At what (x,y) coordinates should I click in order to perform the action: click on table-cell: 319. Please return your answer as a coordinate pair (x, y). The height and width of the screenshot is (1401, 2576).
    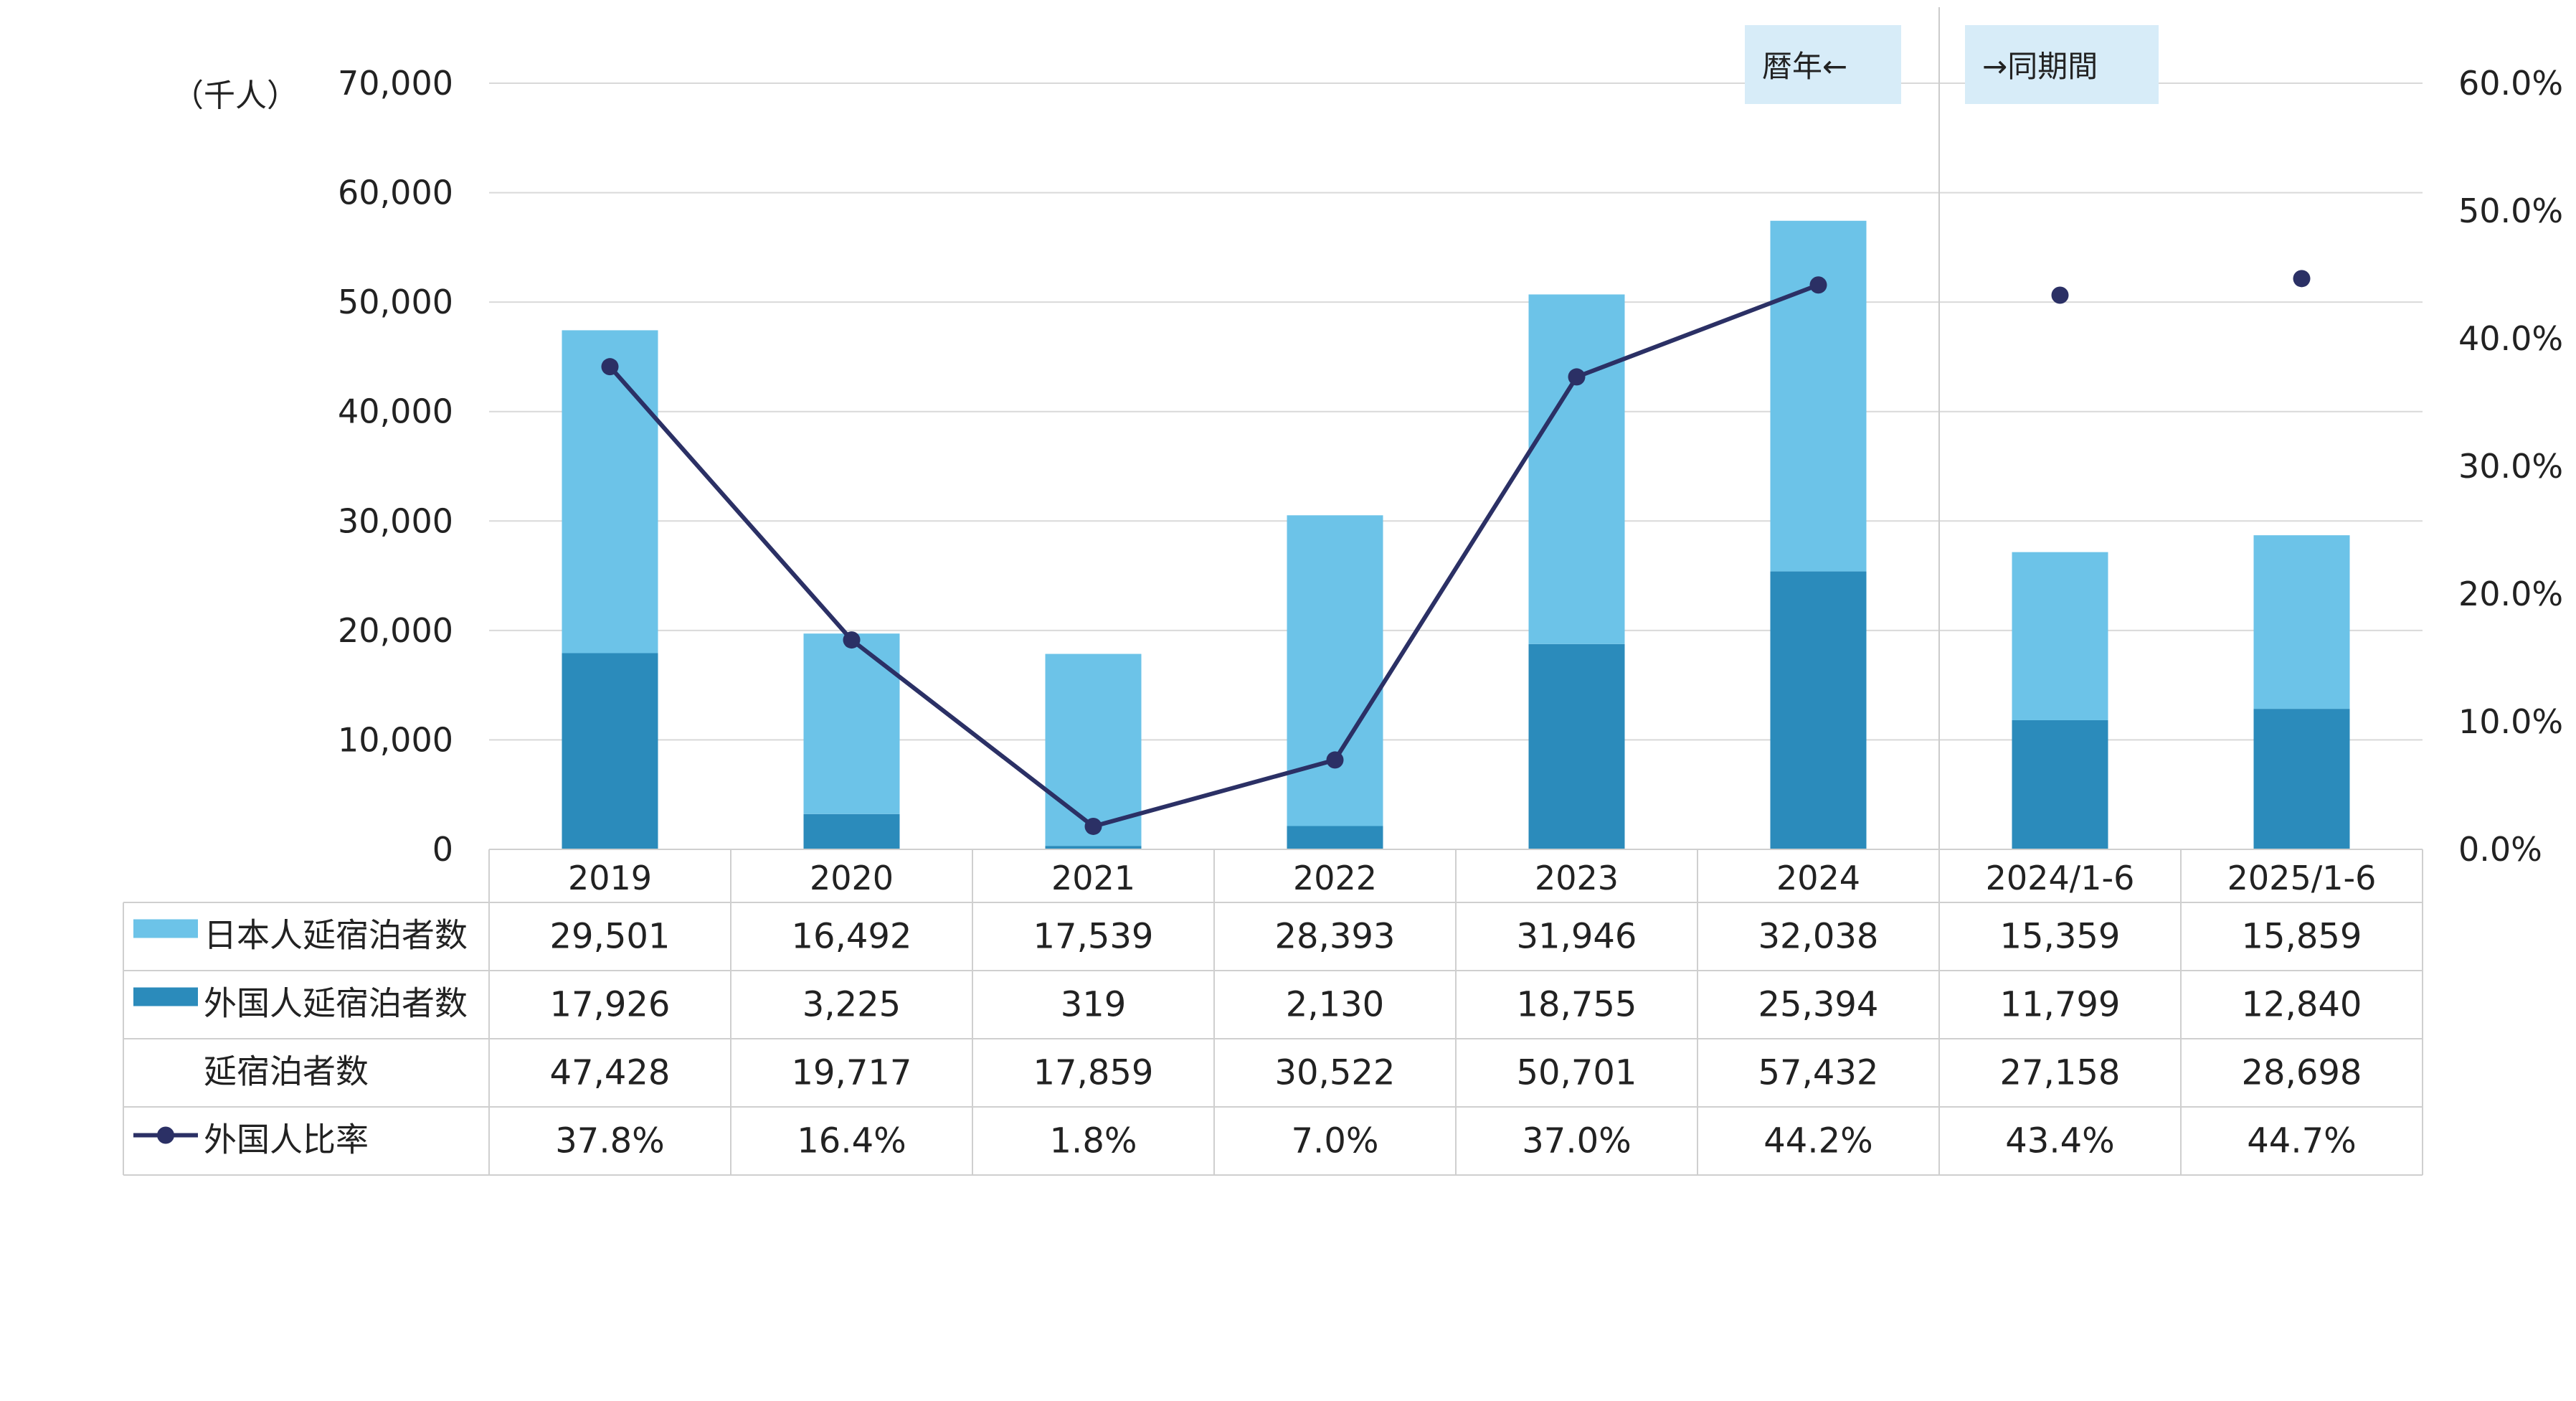
    Looking at the image, I should click on (1094, 1005).